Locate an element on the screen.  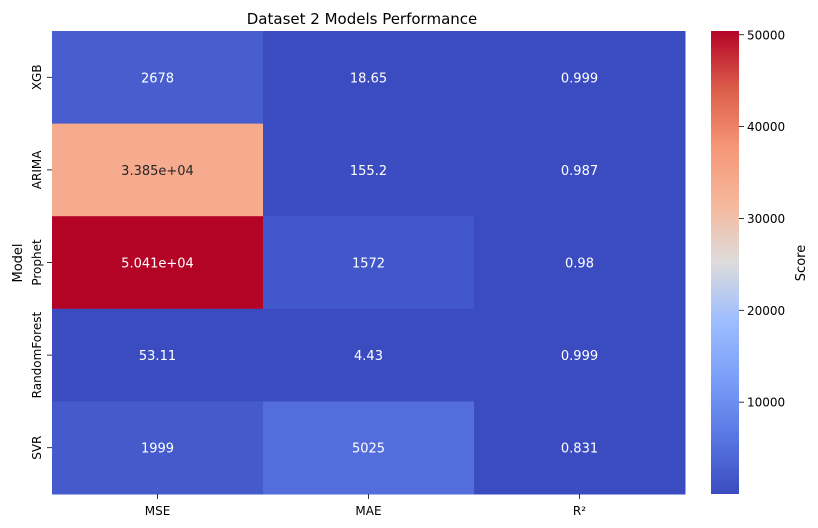
chart-title: Dataset 2 Models Performance is located at coordinates (362, 19).